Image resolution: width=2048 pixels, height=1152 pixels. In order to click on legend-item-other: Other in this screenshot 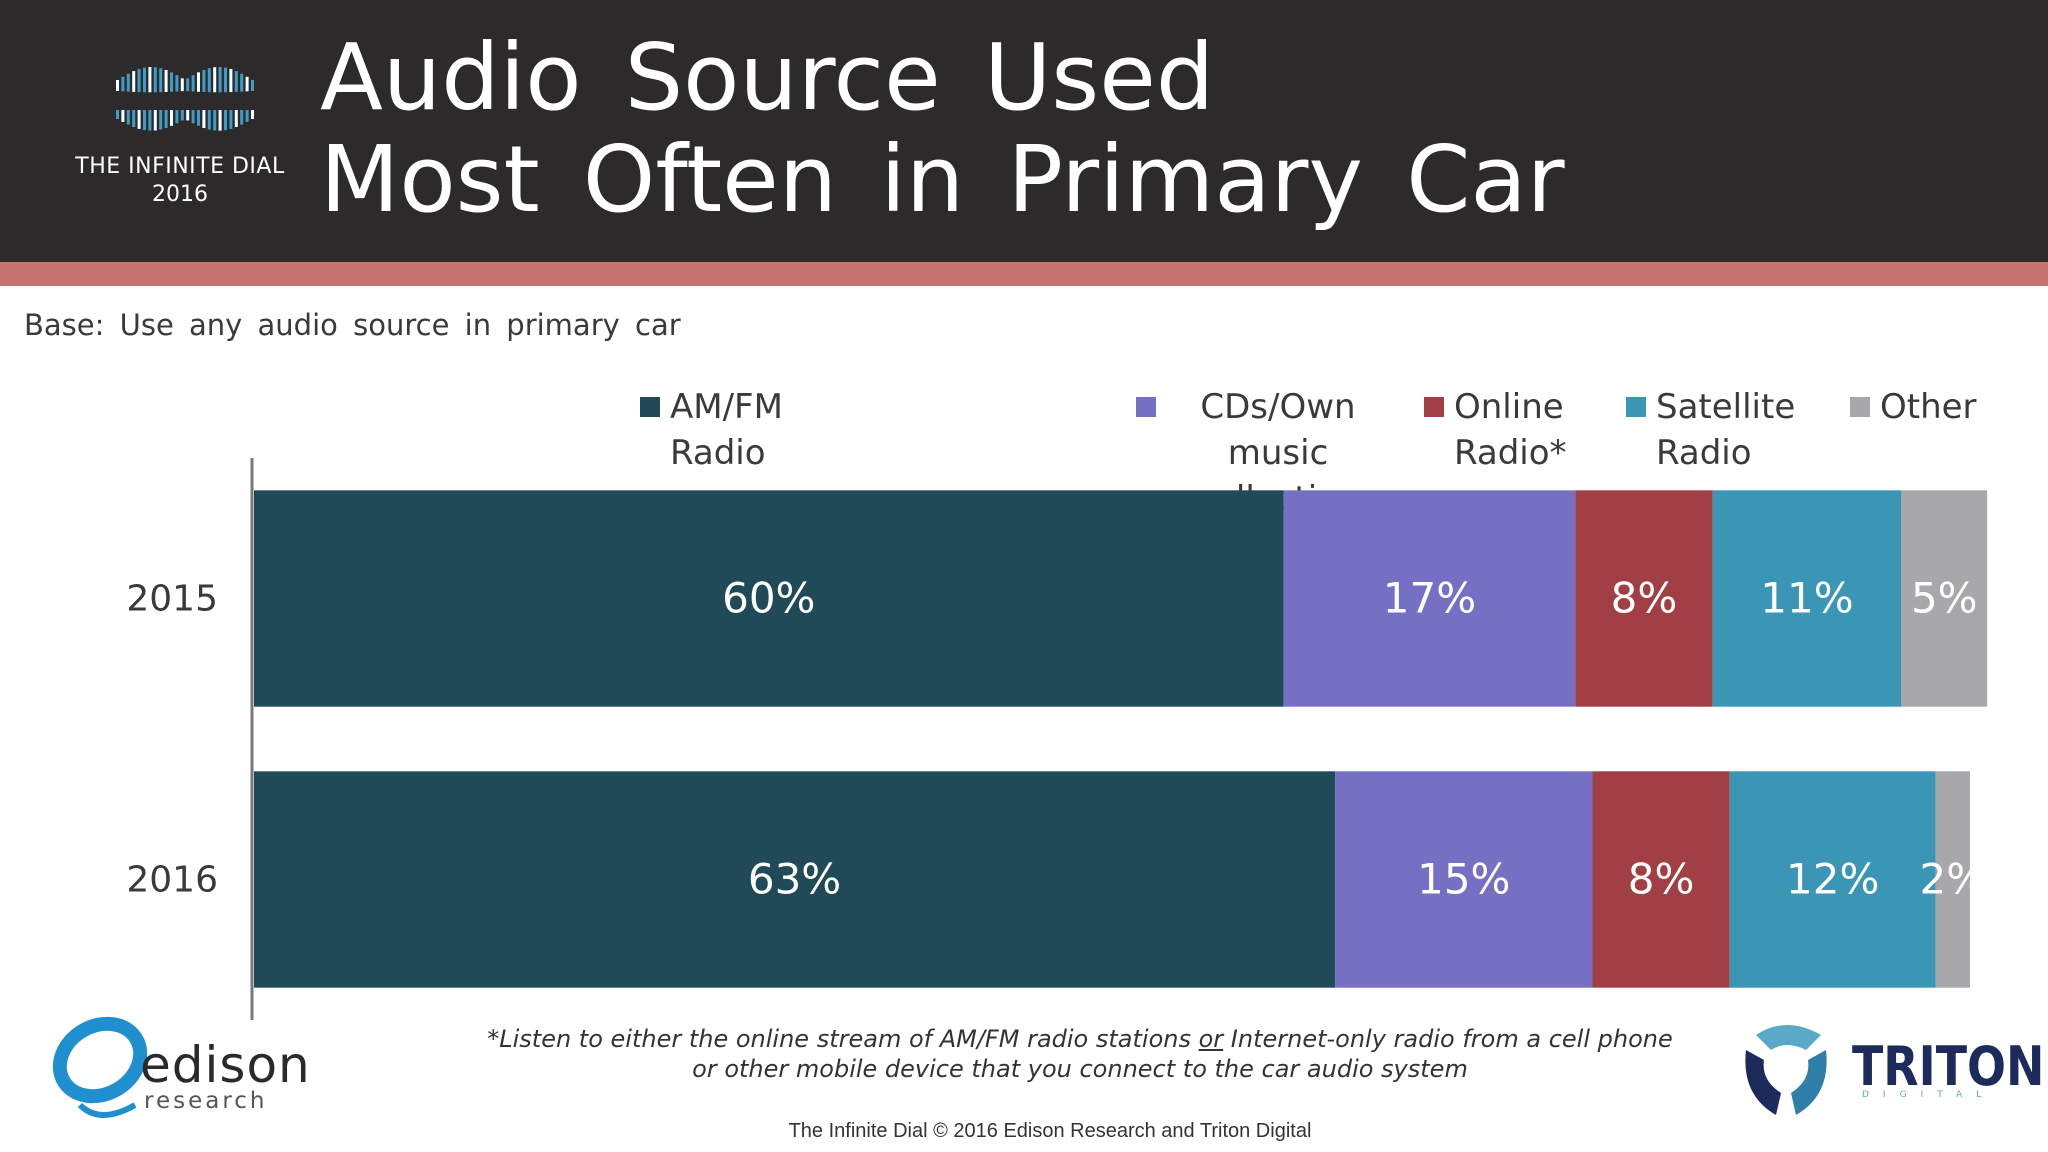, I will do `click(1913, 407)`.